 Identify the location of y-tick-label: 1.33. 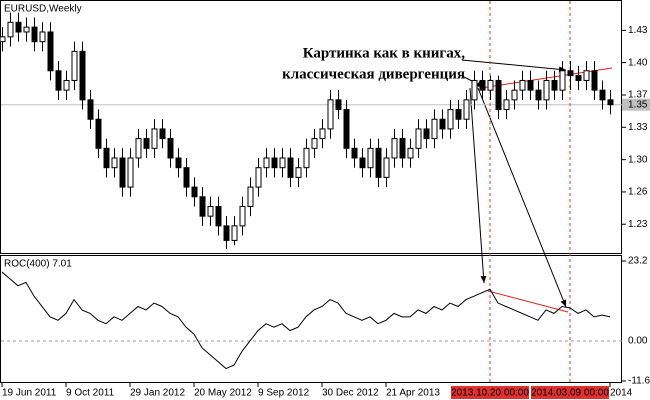
(638, 127).